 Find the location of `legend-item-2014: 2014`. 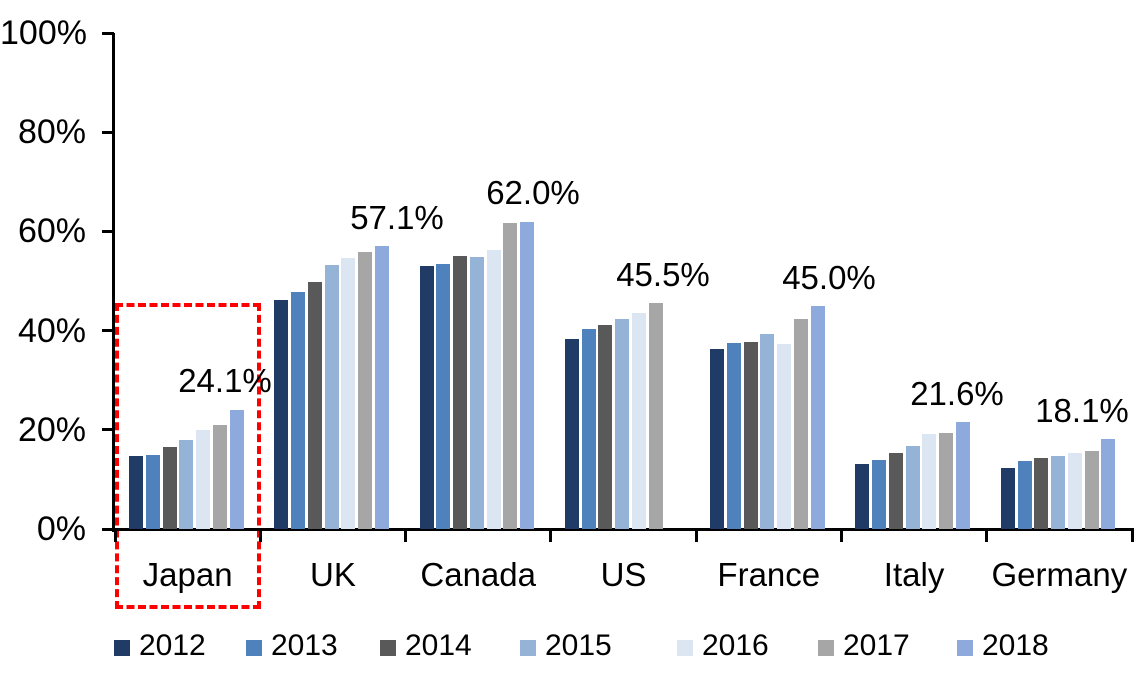

legend-item-2014: 2014 is located at coordinates (426, 646).